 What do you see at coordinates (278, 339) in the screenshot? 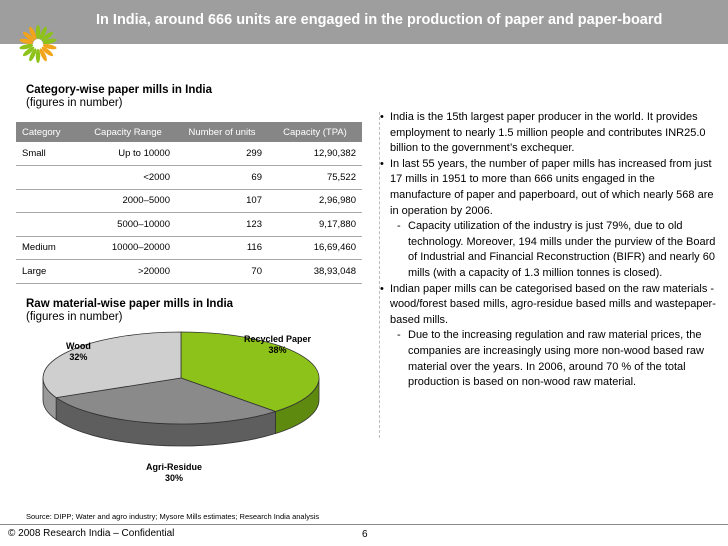
I see `pie-label-recycled-name: Recycled Paper` at bounding box center [278, 339].